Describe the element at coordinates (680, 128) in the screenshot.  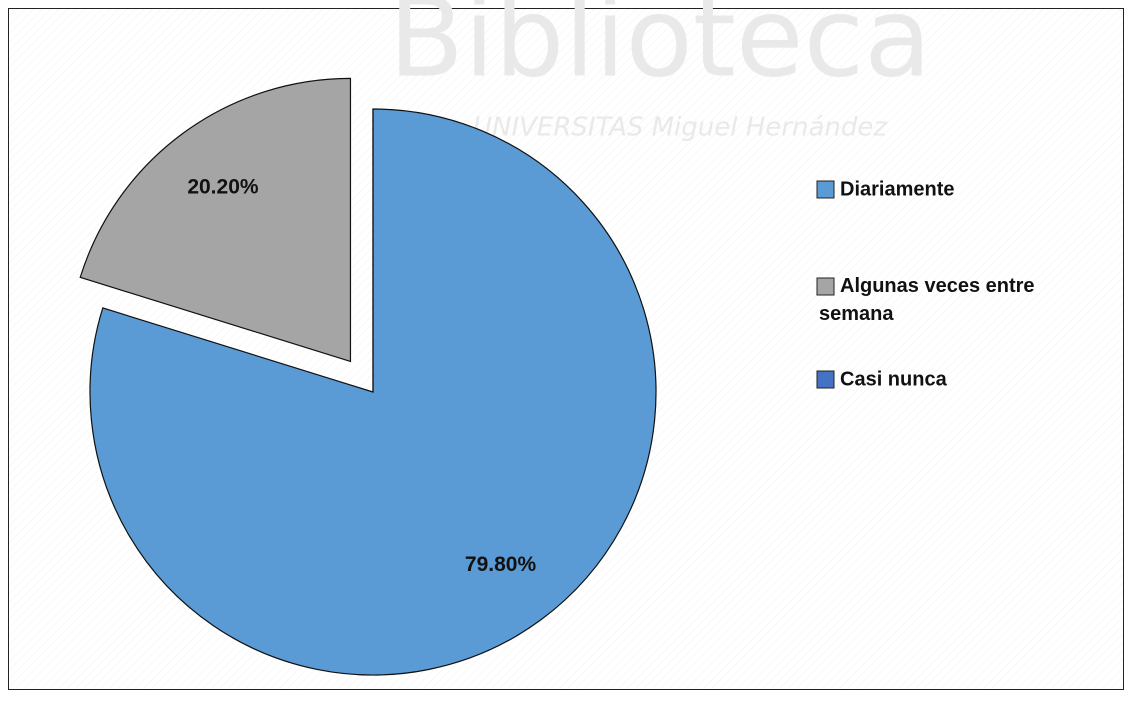
I see `watermark: UNIVERSITAS Miguel Hernández` at that location.